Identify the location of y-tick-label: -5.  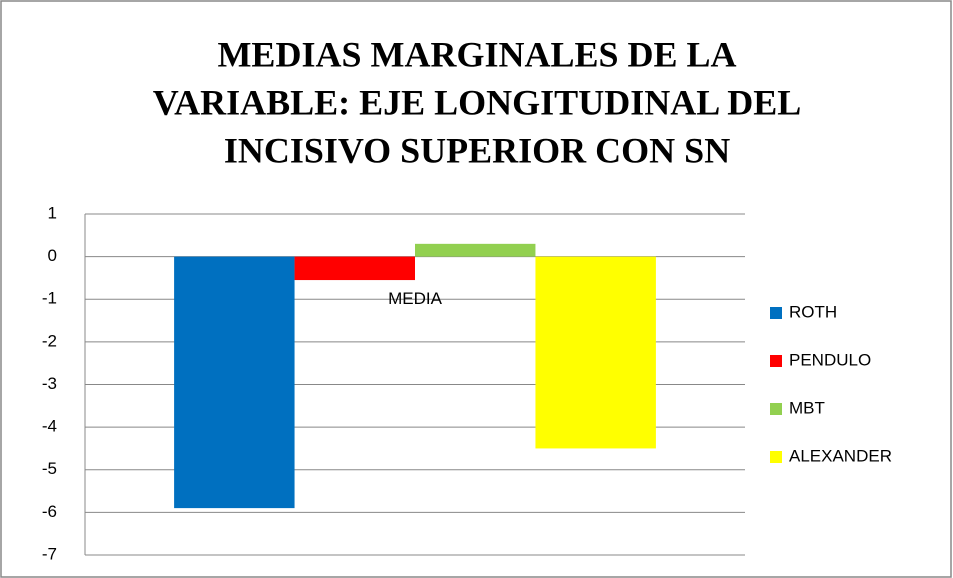
(49, 468).